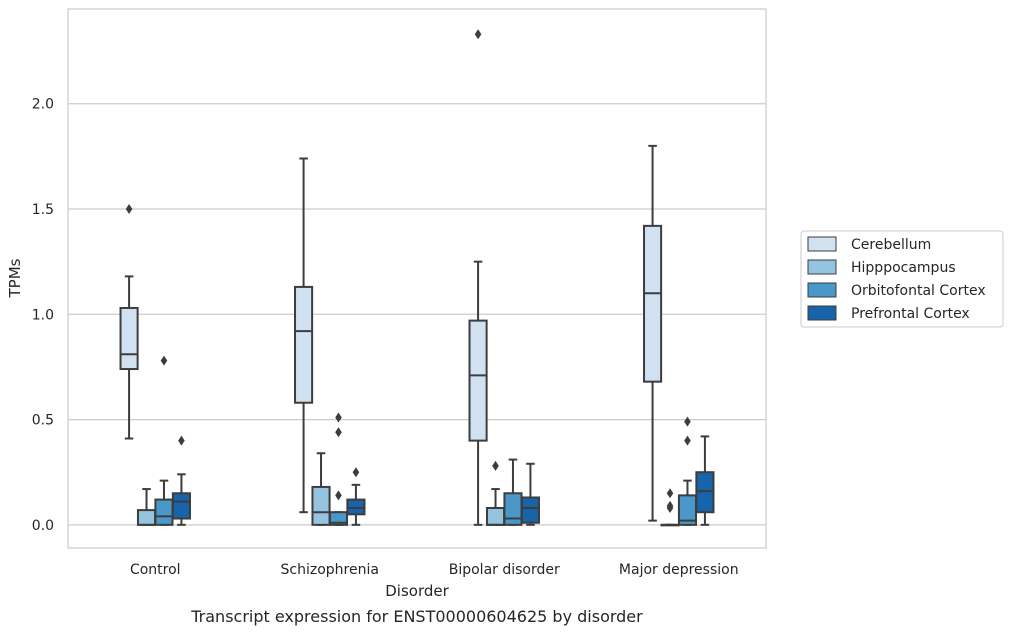 Image resolution: width=1014 pixels, height=634 pixels. I want to click on y-axis-ticks: 0.0 0.5 1.0 1.5 2.0, so click(43, 315).